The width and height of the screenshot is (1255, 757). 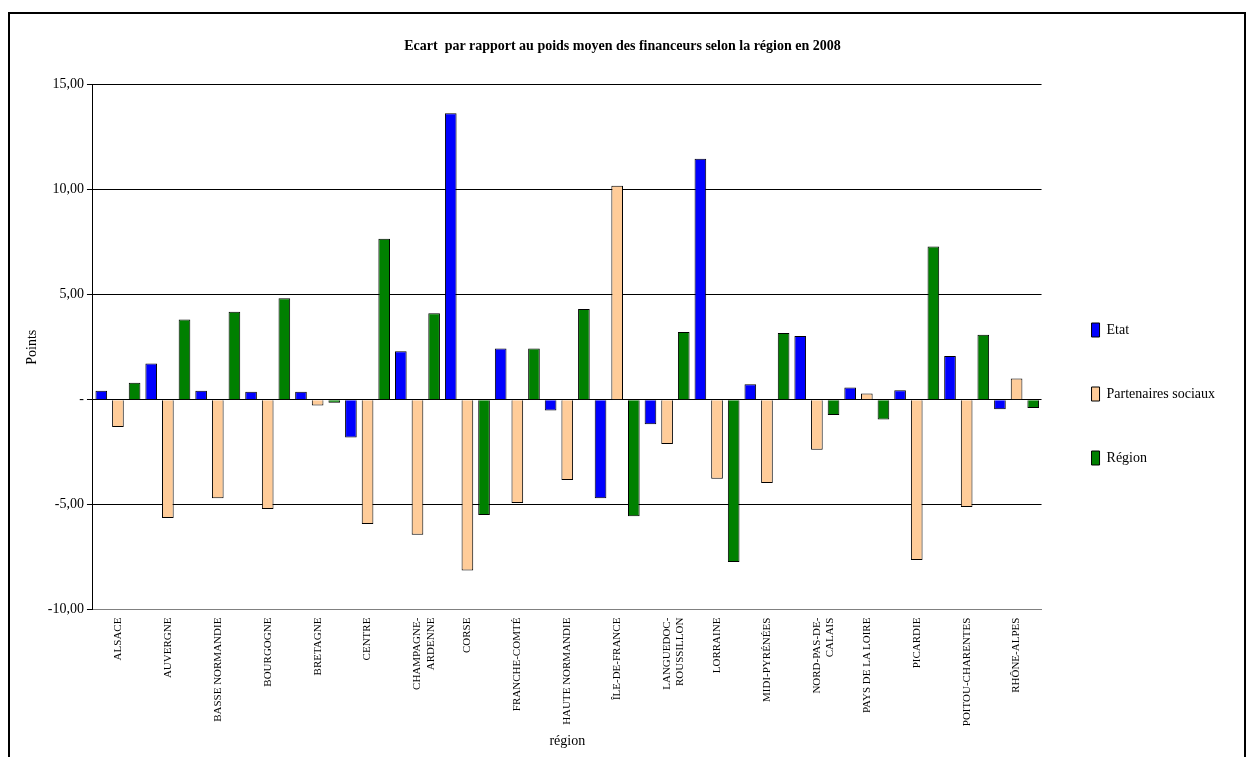 I want to click on x-tick-label: MIDI-PYRÉNÉES, so click(x=765, y=659).